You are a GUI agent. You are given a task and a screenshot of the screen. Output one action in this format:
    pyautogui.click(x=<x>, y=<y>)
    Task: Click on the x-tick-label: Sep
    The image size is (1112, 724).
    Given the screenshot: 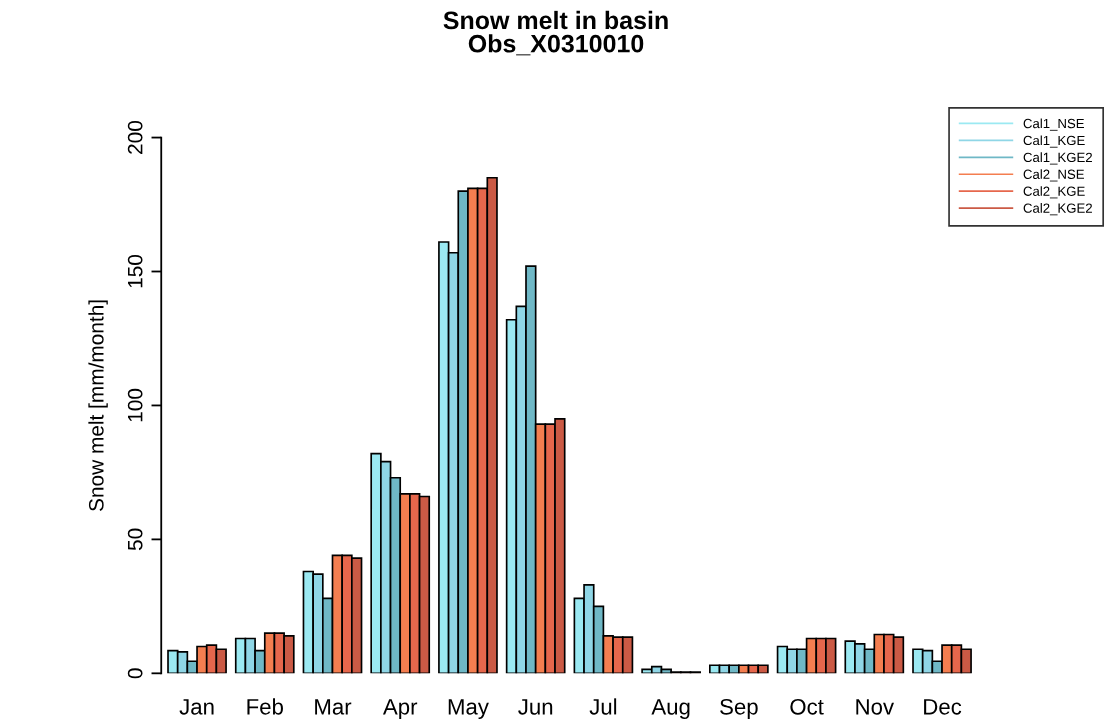 What is the action you would take?
    pyautogui.click(x=739, y=709)
    